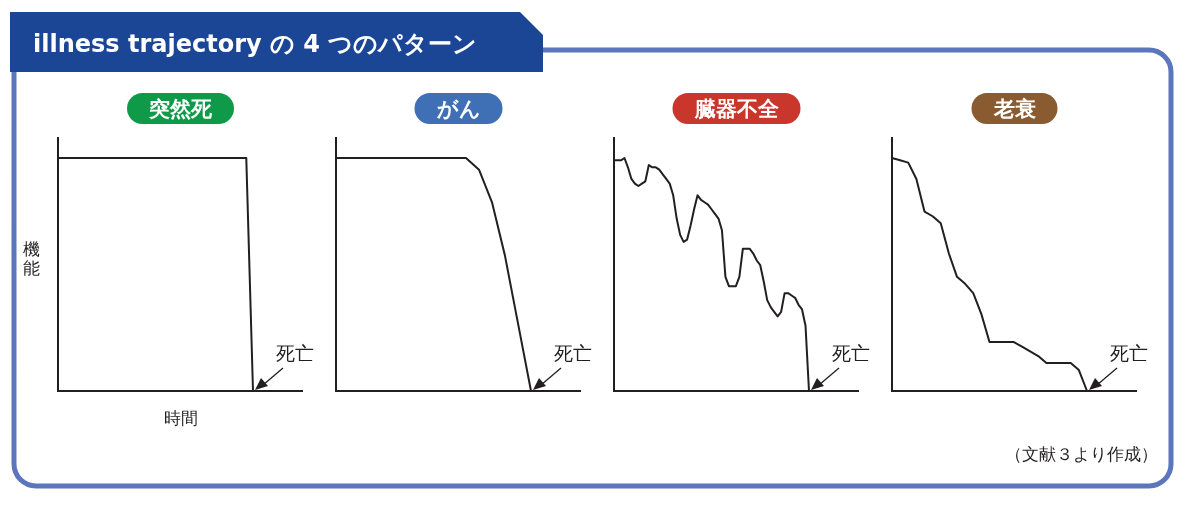  What do you see at coordinates (180, 418) in the screenshot?
I see `x-axis-title: 時間` at bounding box center [180, 418].